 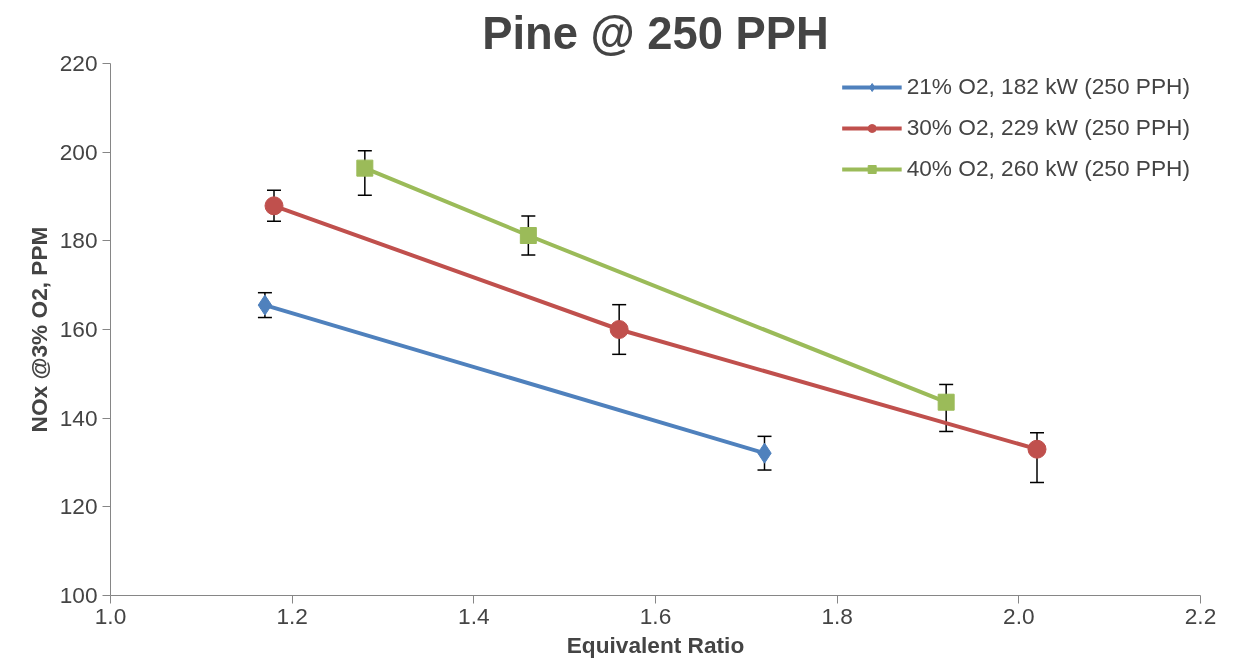 What do you see at coordinates (78, 506) in the screenshot?
I see `y-tick-label: 120` at bounding box center [78, 506].